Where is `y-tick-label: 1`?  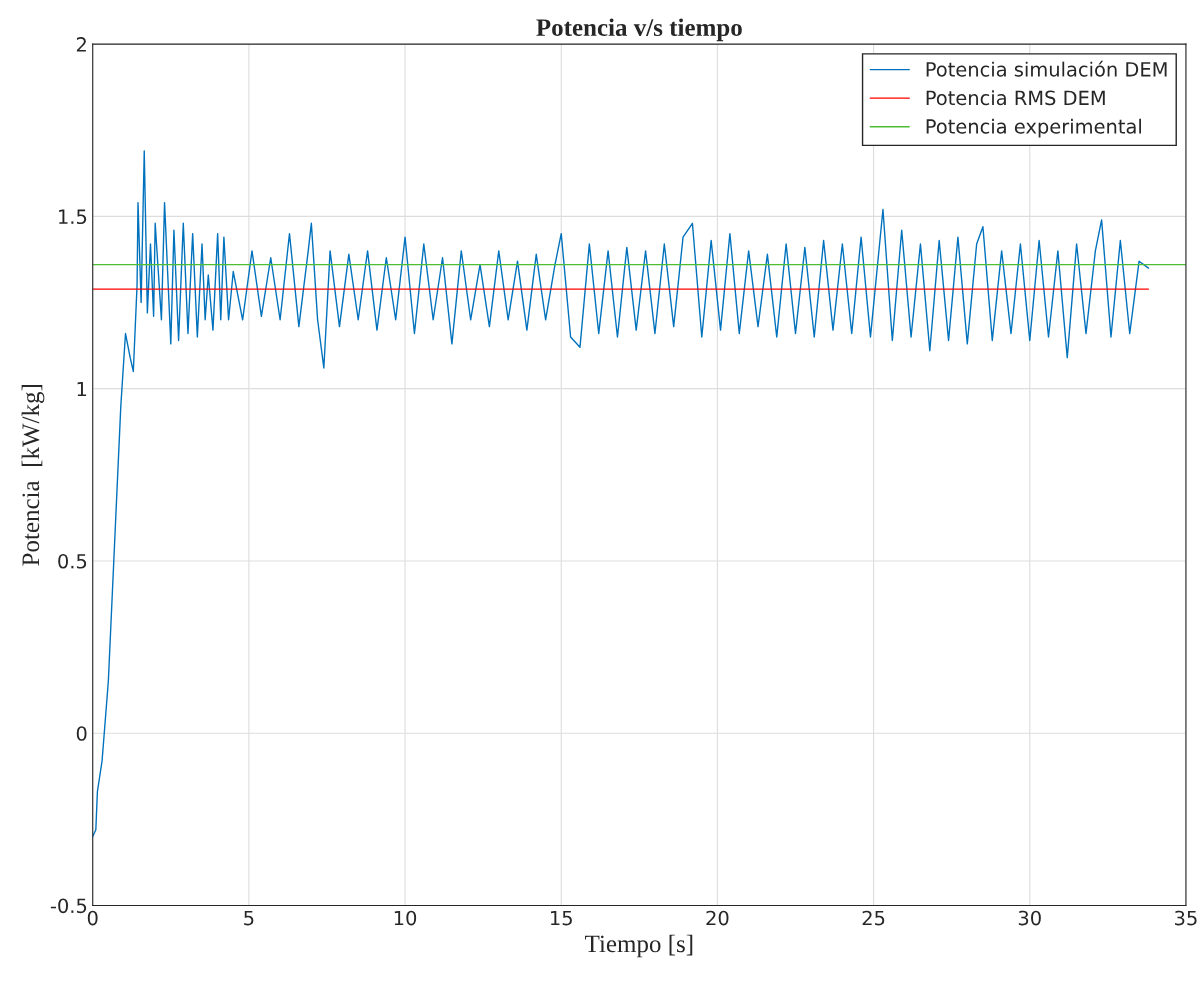
y-tick-label: 1 is located at coordinates (82, 389).